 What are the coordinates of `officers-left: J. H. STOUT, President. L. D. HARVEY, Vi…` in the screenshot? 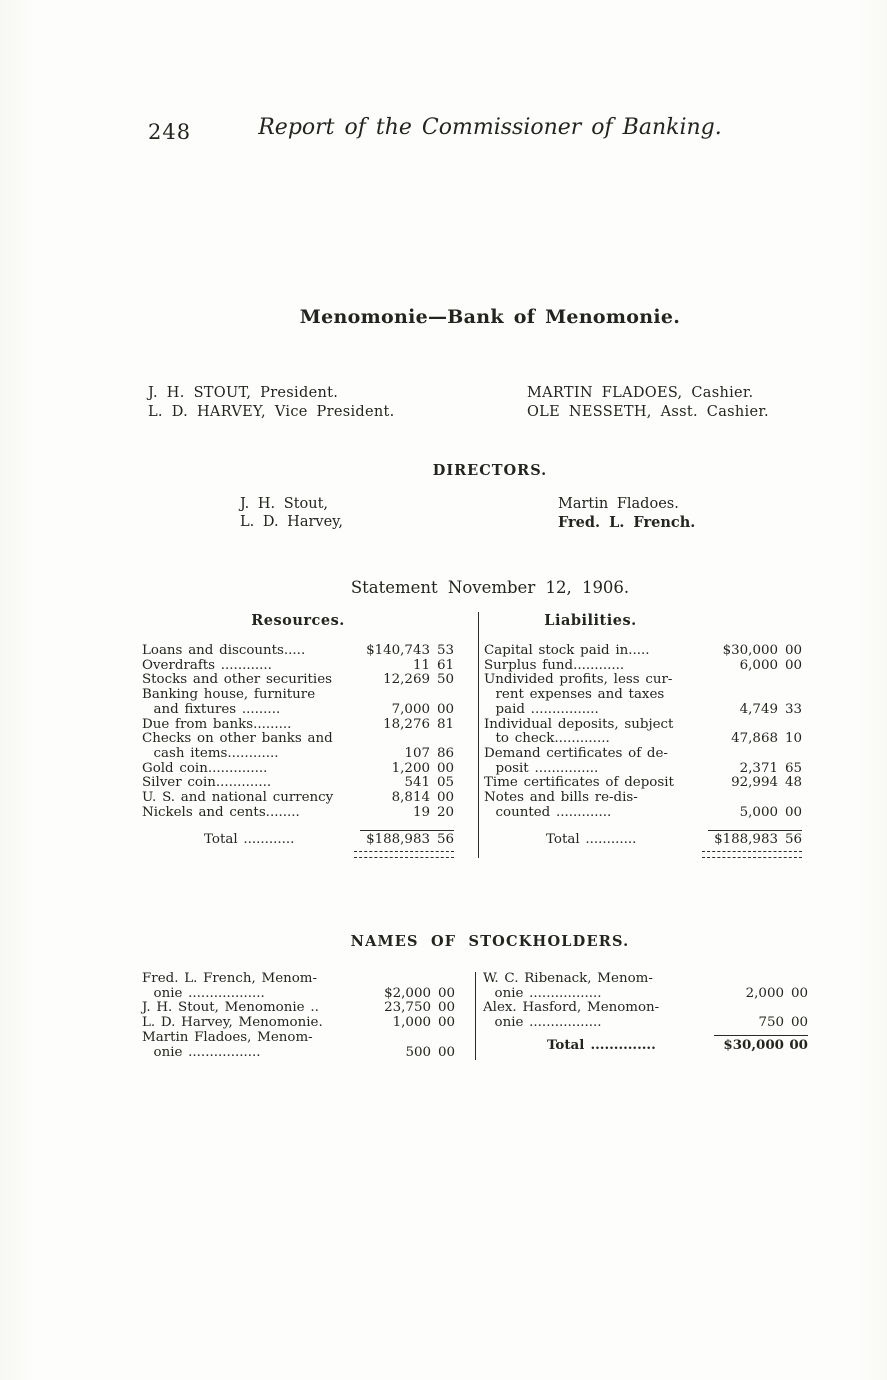 It's located at (271, 403).